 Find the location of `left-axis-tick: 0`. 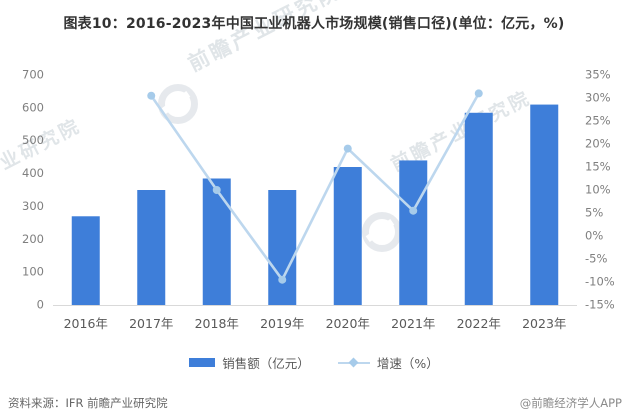

left-axis-tick: 0 is located at coordinates (40, 305).